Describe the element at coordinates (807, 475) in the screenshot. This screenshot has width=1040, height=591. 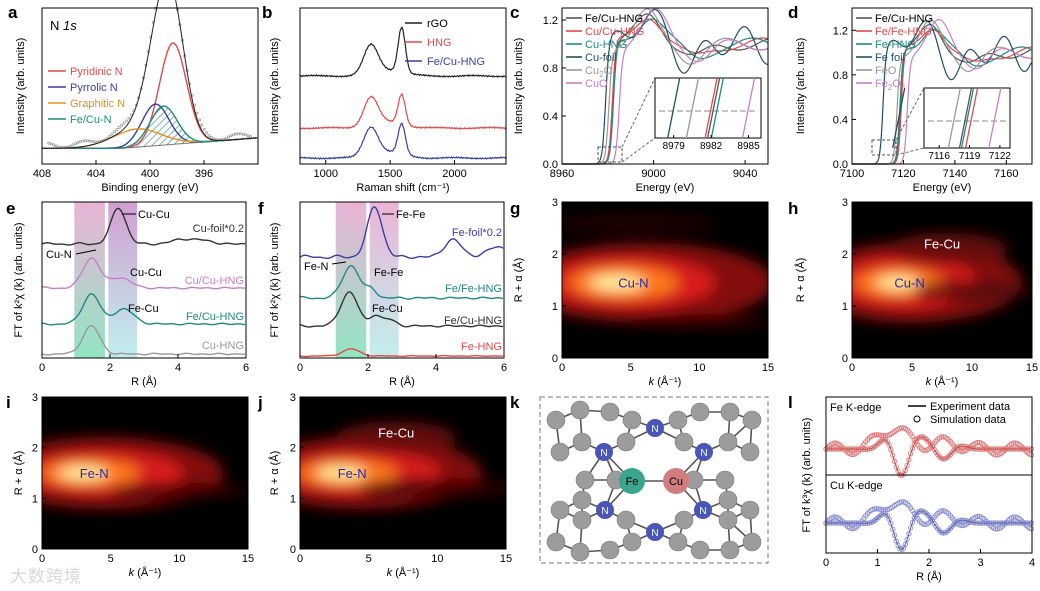
I see `y-axis-label: FT of k³χ (k) (arb. units)` at that location.